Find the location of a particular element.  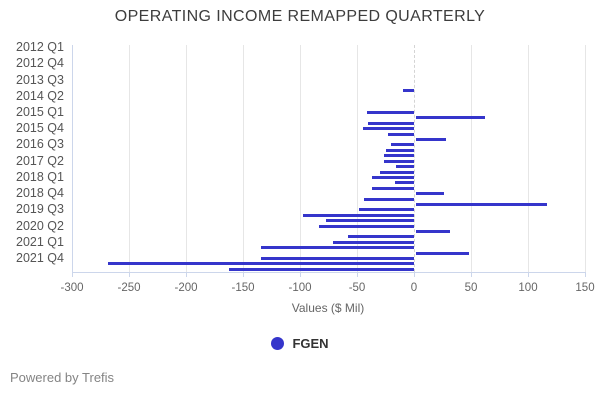

y-axis-label: 2015 Q1 is located at coordinates (40, 112).